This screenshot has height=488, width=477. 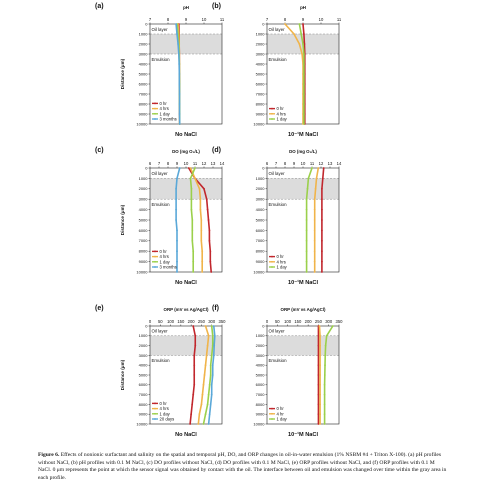 What do you see at coordinates (144, 335) in the screenshot?
I see `y-tick-label: 1000` at bounding box center [144, 335].